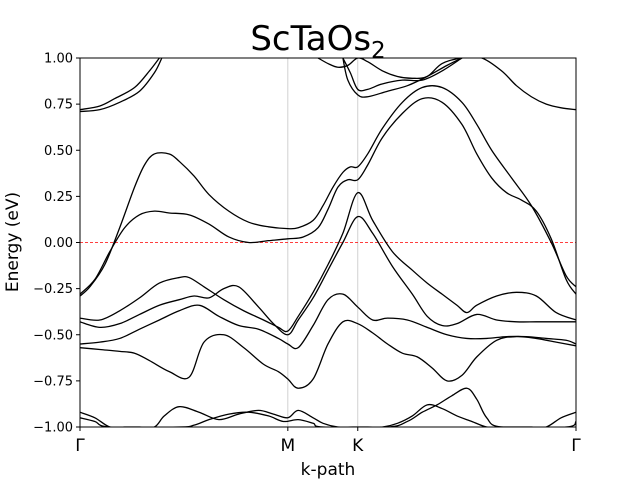 The width and height of the screenshot is (640, 480). What do you see at coordinates (53, 289) in the screenshot?
I see `y-tick-label-3: −0.25` at bounding box center [53, 289].